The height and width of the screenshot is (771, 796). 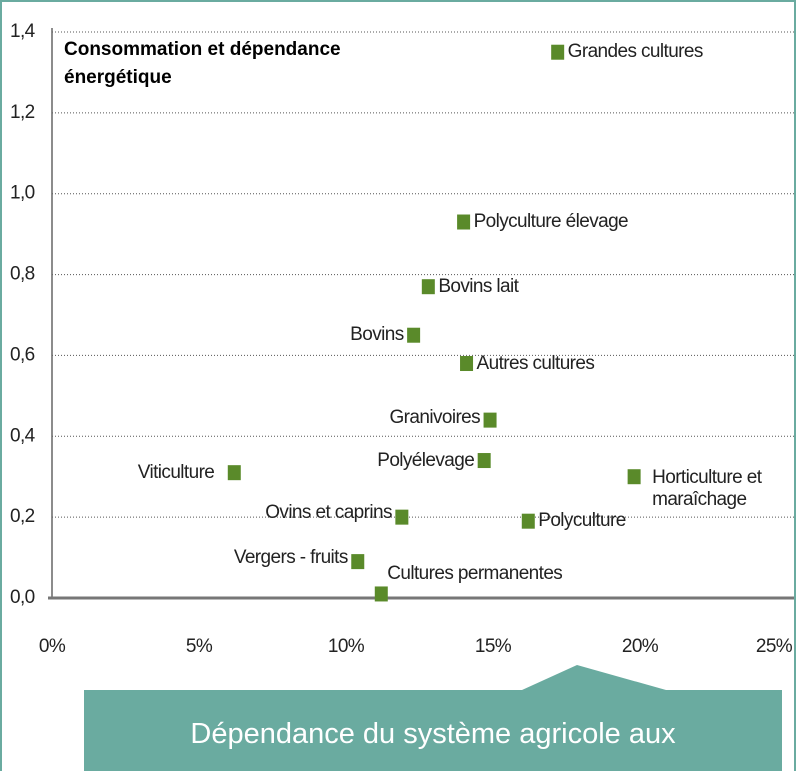 I want to click on x-tick-label: 5%, so click(x=199, y=646).